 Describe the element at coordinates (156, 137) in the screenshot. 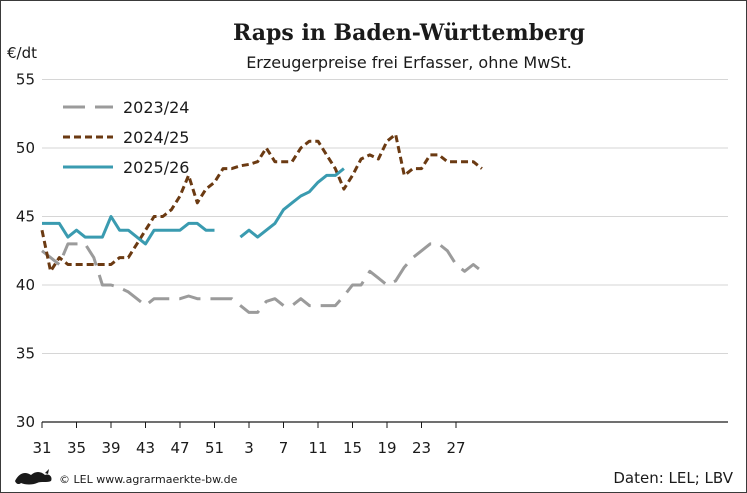

I see `legend-label: 2024/25` at that location.